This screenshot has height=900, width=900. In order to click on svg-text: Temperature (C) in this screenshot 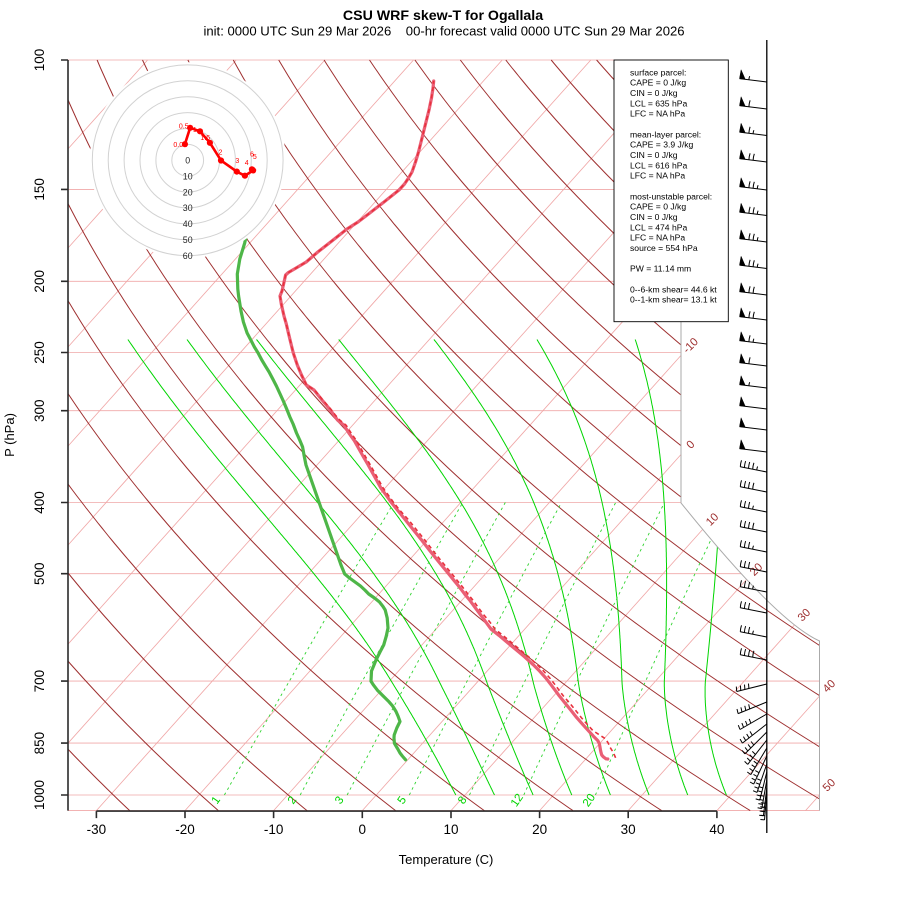, I will do `click(446, 859)`.